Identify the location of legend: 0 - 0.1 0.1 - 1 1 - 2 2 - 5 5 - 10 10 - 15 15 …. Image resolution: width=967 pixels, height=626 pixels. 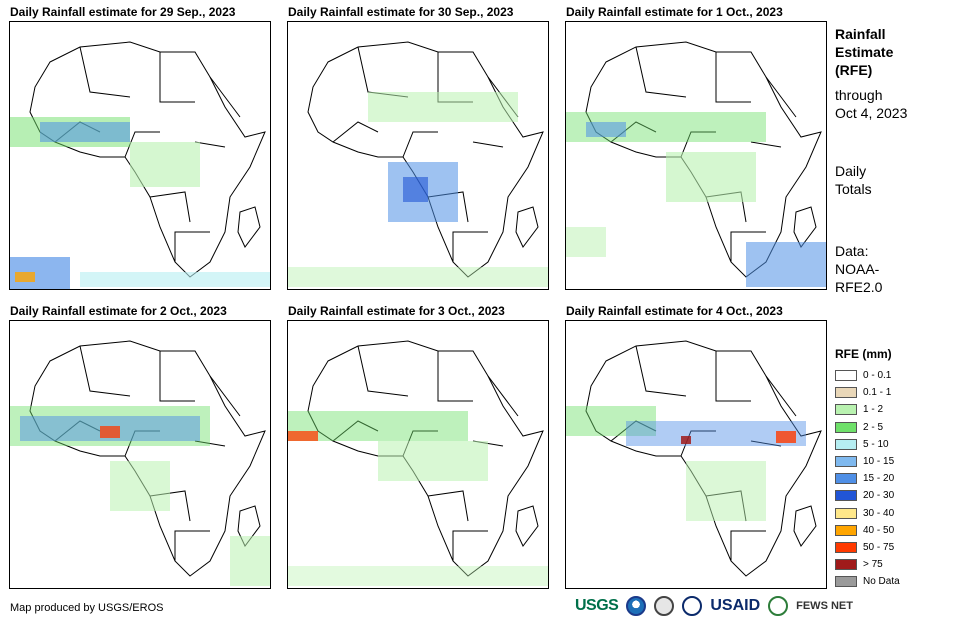
(867, 478).